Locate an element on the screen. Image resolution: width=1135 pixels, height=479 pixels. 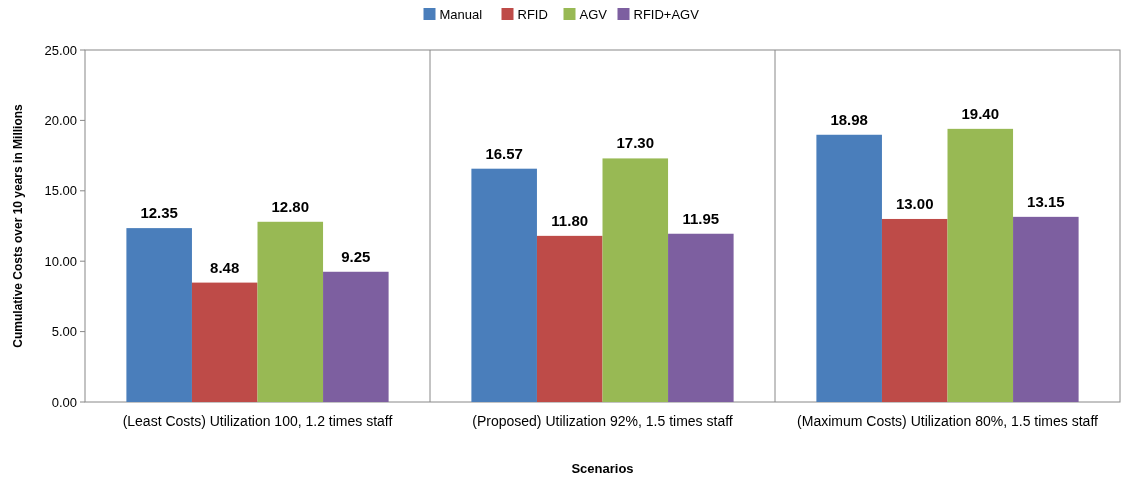
text: 11.95 is located at coordinates (701, 218).